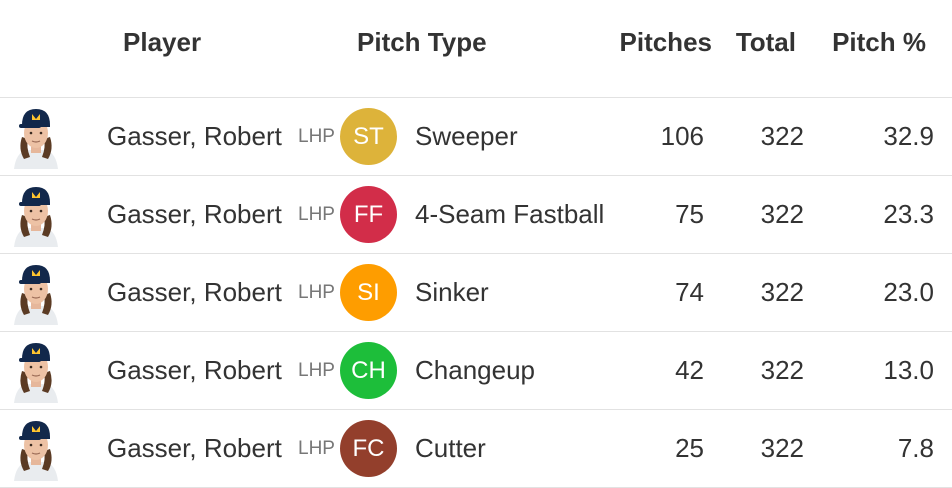 This screenshot has width=952, height=488. Describe the element at coordinates (450, 448) in the screenshot. I see `pitch-name: Cutter` at that location.